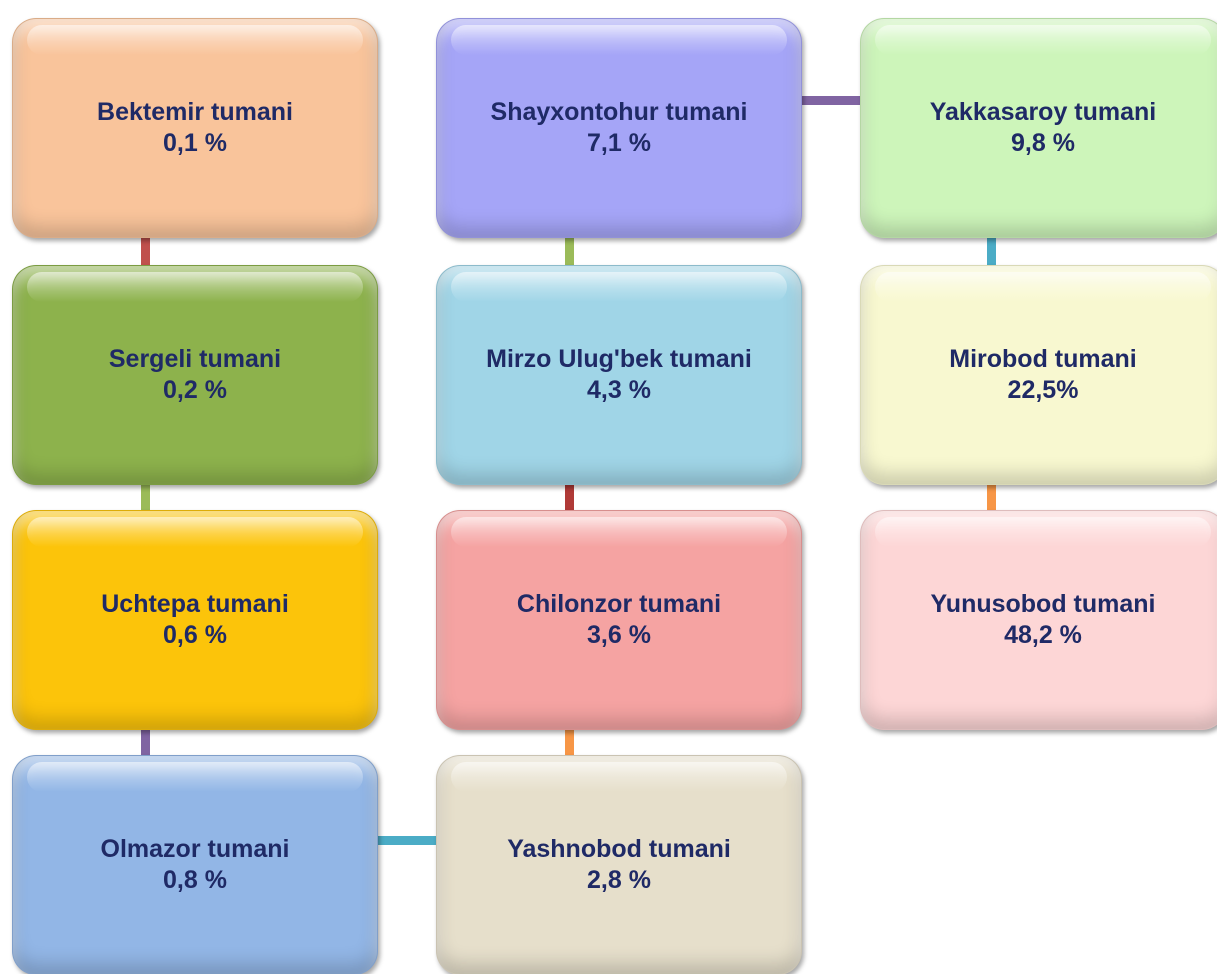 The image size is (1217, 974). What do you see at coordinates (195, 359) in the screenshot?
I see `node-label: Sergeli tumani` at bounding box center [195, 359].